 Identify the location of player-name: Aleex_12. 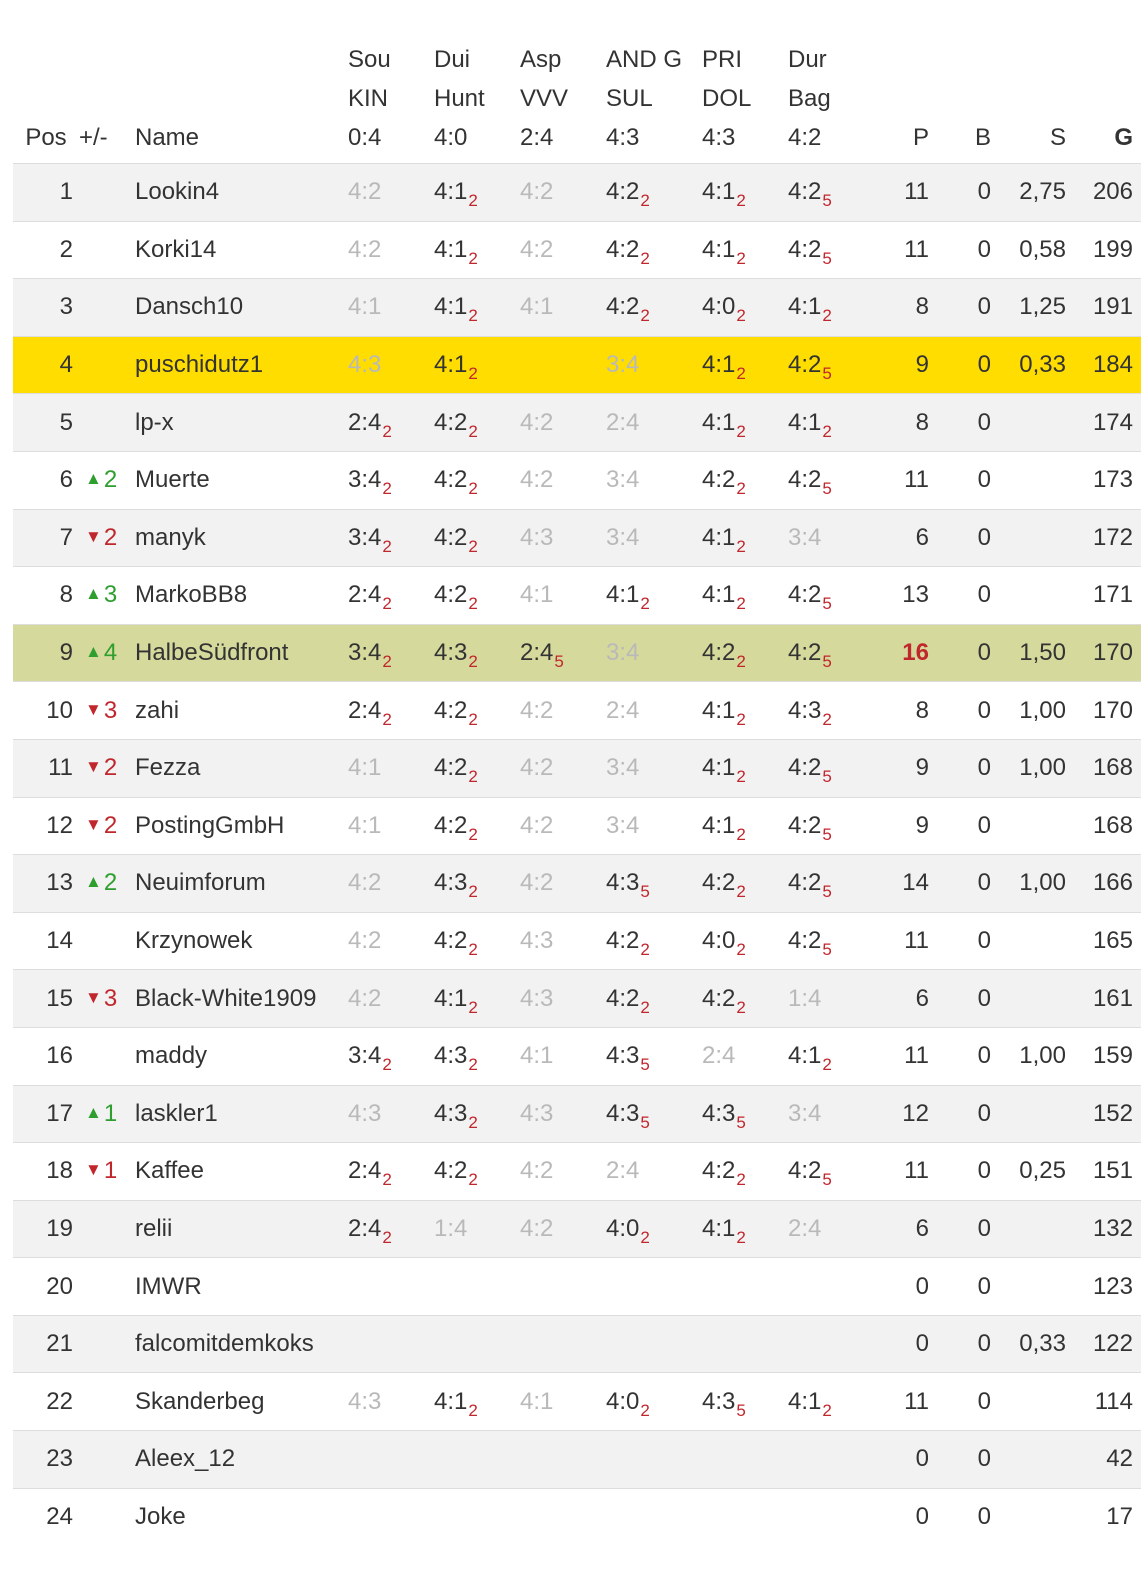
(241, 1459).